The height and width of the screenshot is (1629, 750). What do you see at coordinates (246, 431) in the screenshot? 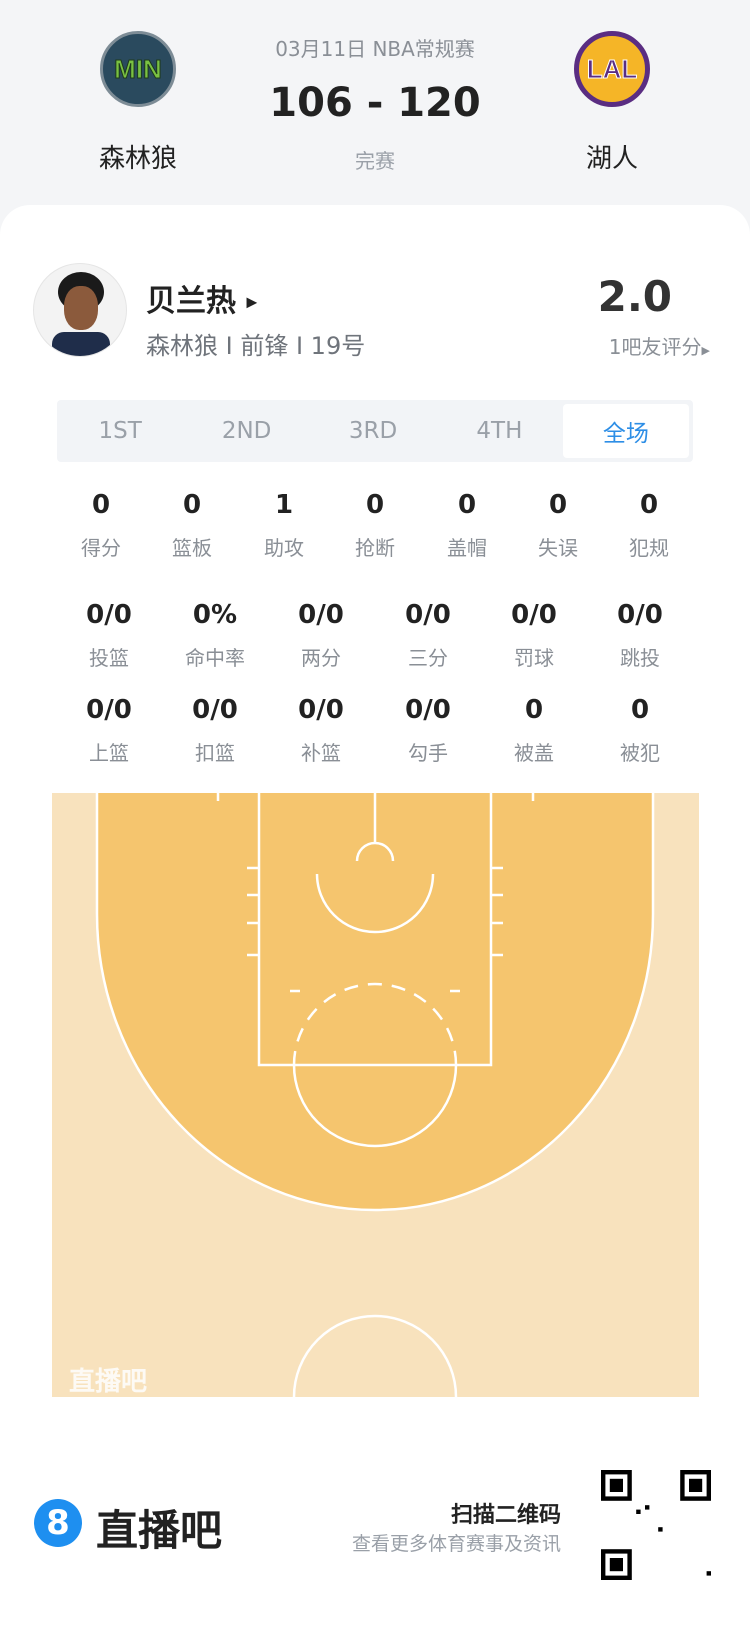
I see `tab-2nd: 2ND` at bounding box center [246, 431].